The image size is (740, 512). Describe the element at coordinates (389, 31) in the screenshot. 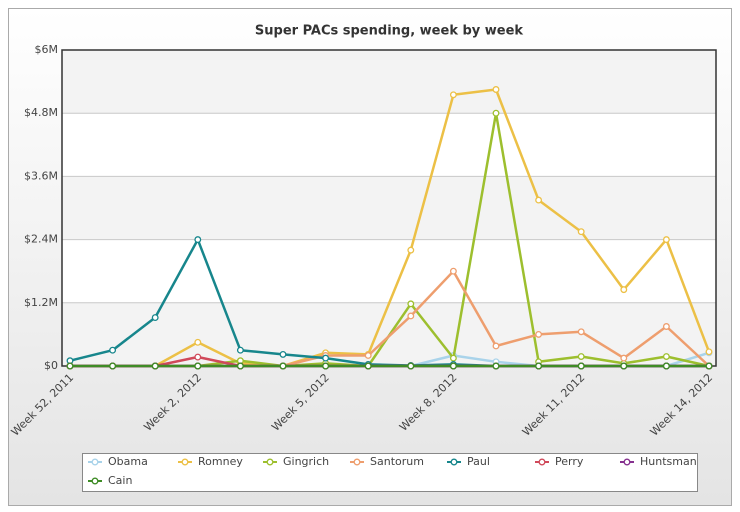

I see `chart-title: Super PACs spending, week by week` at that location.